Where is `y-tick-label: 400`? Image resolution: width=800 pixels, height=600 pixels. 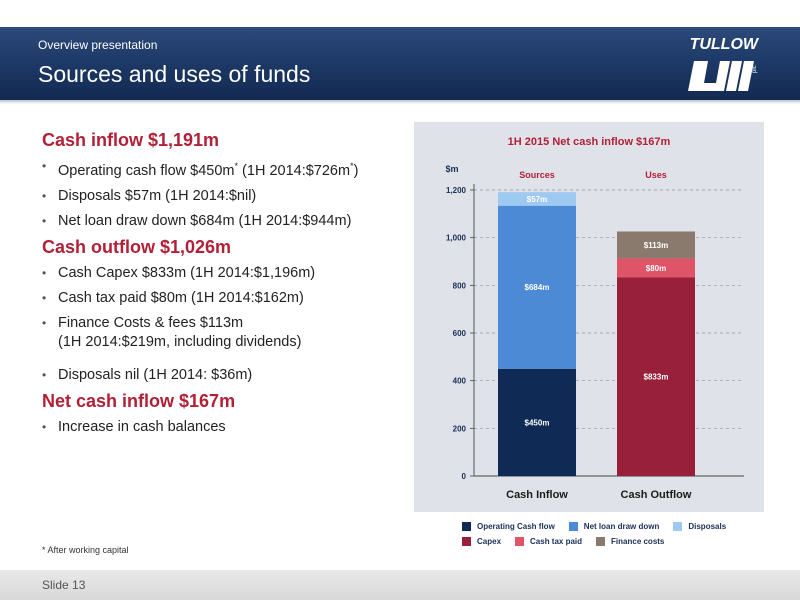 y-tick-label: 400 is located at coordinates (460, 381).